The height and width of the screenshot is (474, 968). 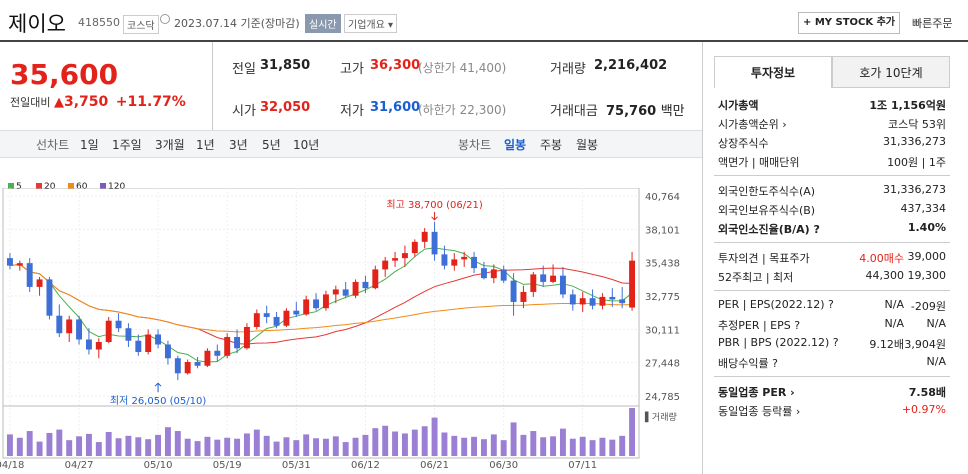 What do you see at coordinates (916, 162) in the screenshot?
I see `info-value: 100원 | 1주` at bounding box center [916, 162].